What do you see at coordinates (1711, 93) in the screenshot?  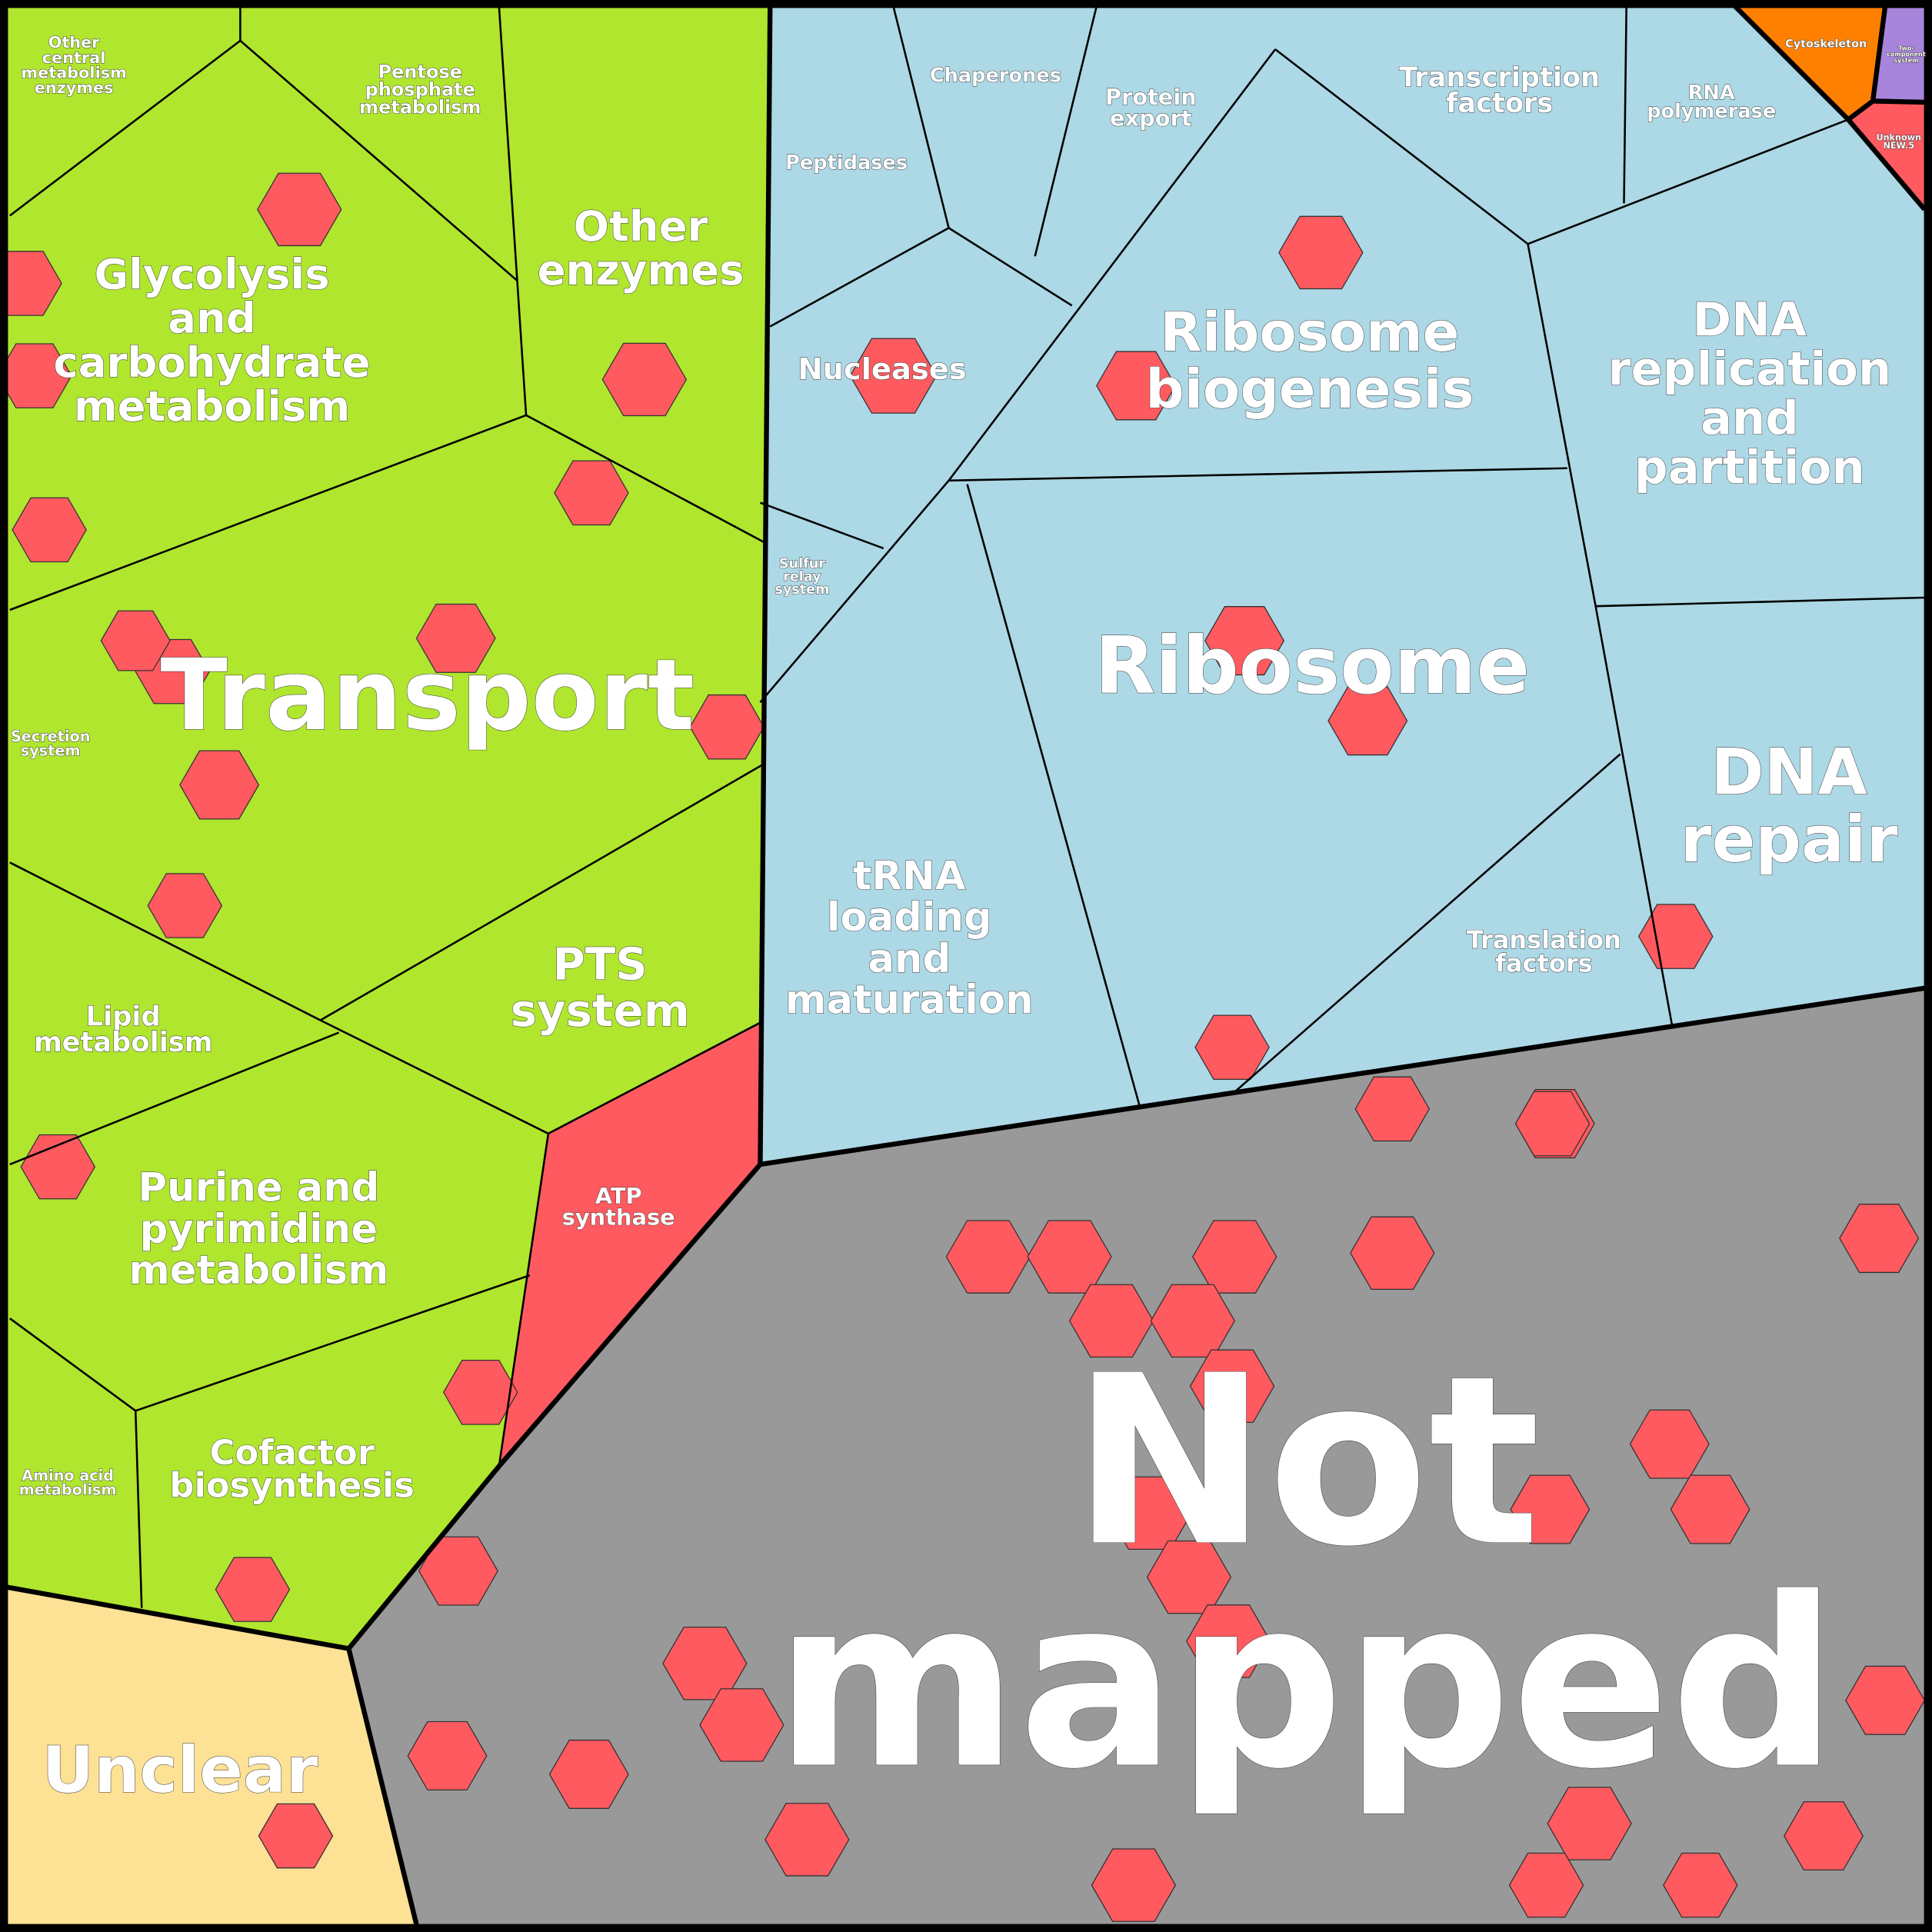 I see `label-line: RNA` at bounding box center [1711, 93].